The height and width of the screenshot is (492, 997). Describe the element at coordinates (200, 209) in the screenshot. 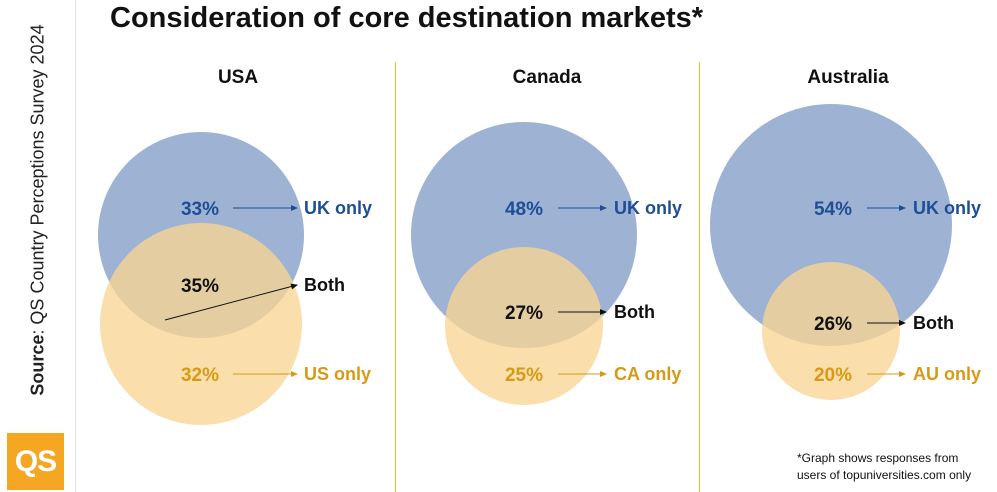

I see `value-label-uk-only: 33%` at that location.